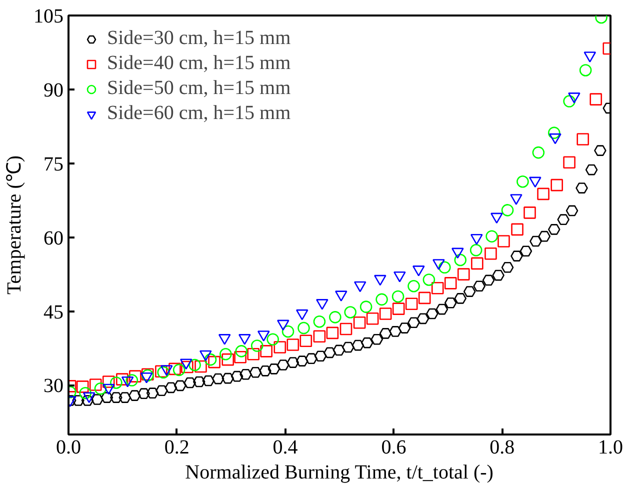 The image size is (630, 486). I want to click on y-tick-label: 45, so click(54, 312).